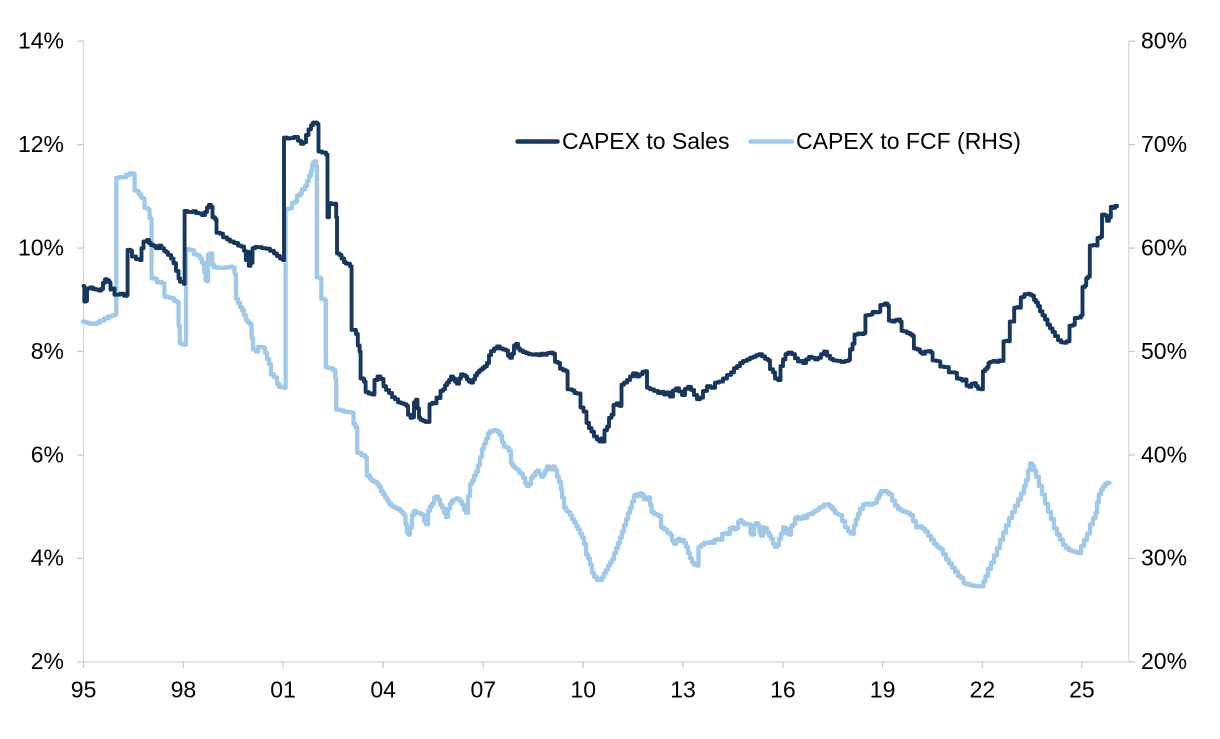 The height and width of the screenshot is (739, 1220). Describe the element at coordinates (1164, 144) in the screenshot. I see `svg-text: 70%` at that location.